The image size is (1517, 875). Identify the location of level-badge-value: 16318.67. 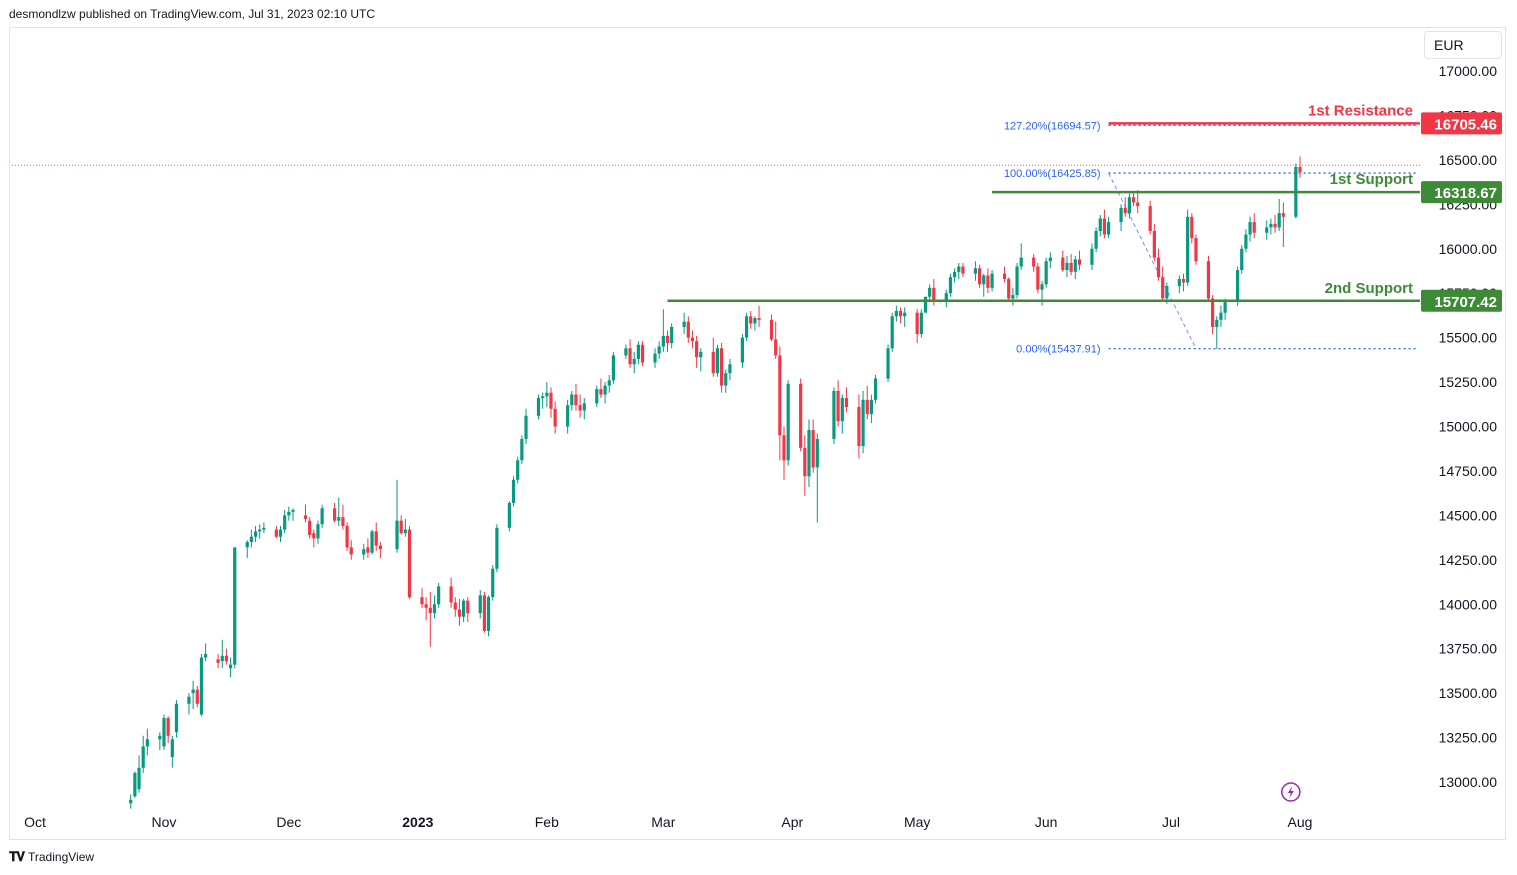
(1465, 193).